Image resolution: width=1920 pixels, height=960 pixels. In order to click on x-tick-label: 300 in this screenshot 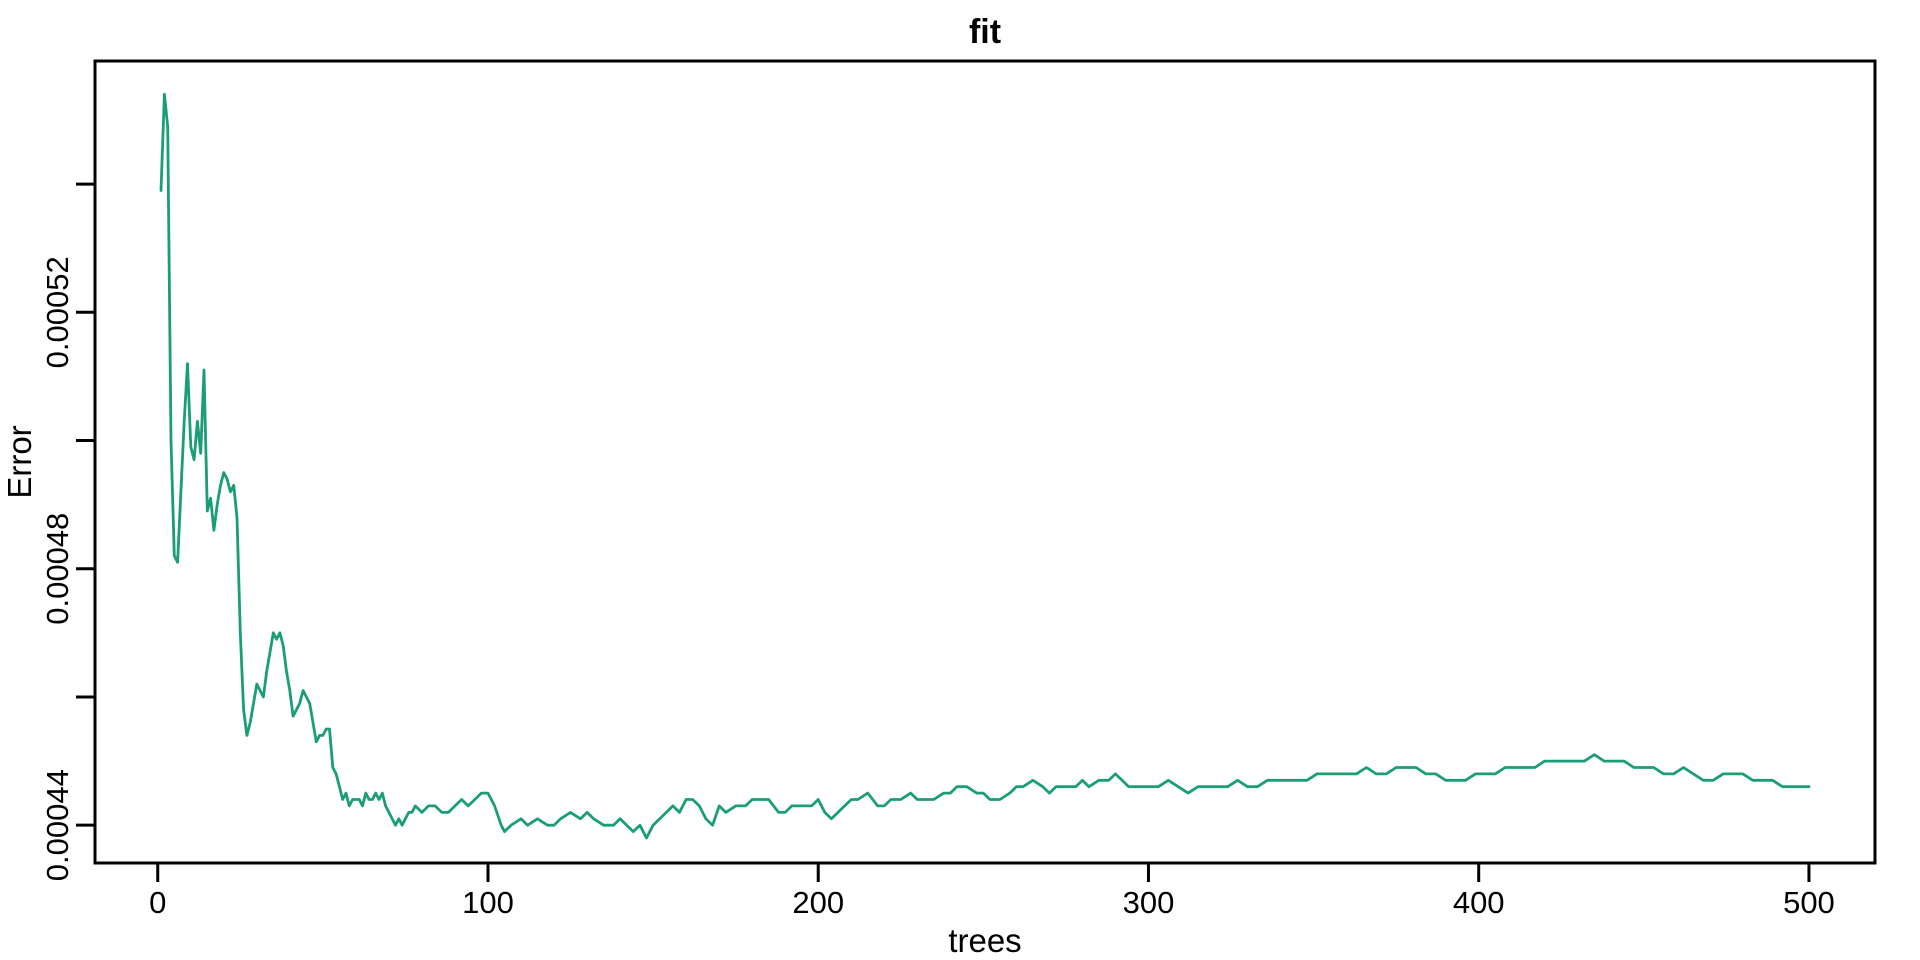, I will do `click(1149, 902)`.